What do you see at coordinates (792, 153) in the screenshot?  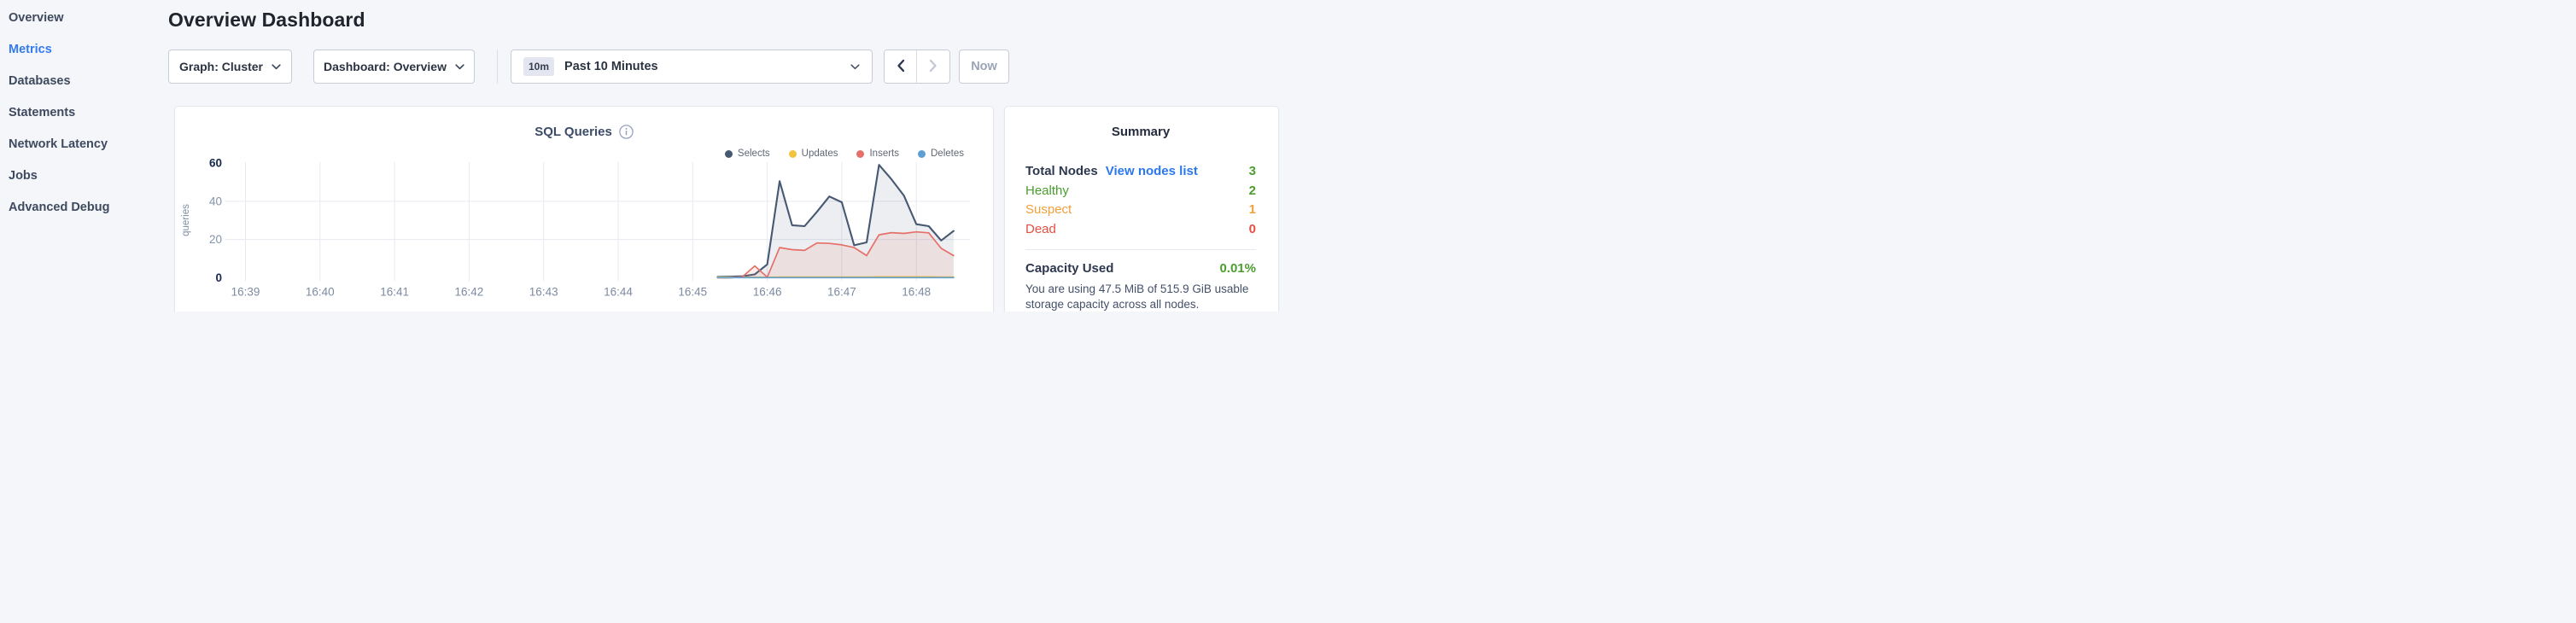 I see `legend-dot-updates` at bounding box center [792, 153].